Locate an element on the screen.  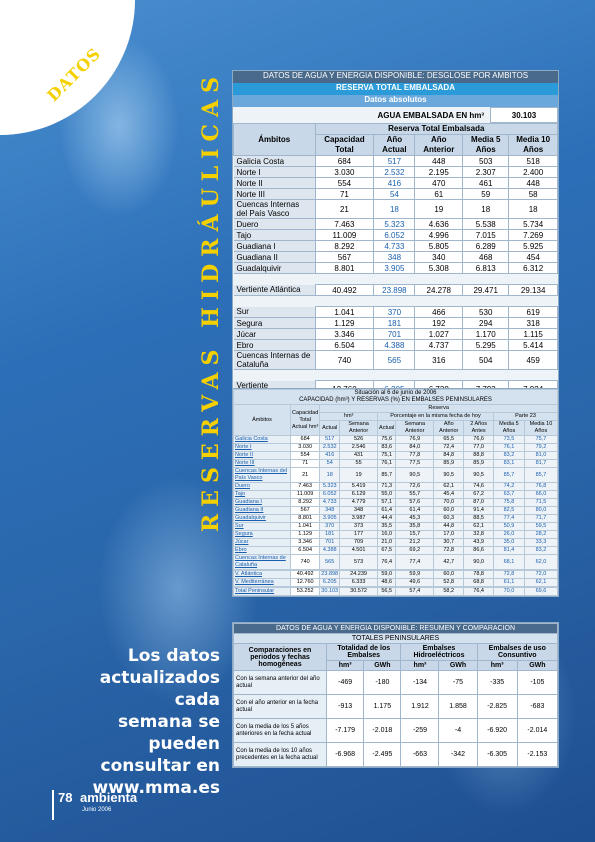
col-header: Año Anterior is located at coordinates (439, 145).